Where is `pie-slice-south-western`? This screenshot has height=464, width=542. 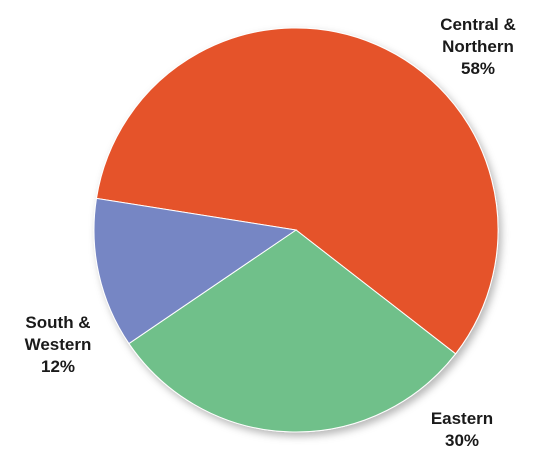
pie-slice-south-western is located at coordinates (195, 271).